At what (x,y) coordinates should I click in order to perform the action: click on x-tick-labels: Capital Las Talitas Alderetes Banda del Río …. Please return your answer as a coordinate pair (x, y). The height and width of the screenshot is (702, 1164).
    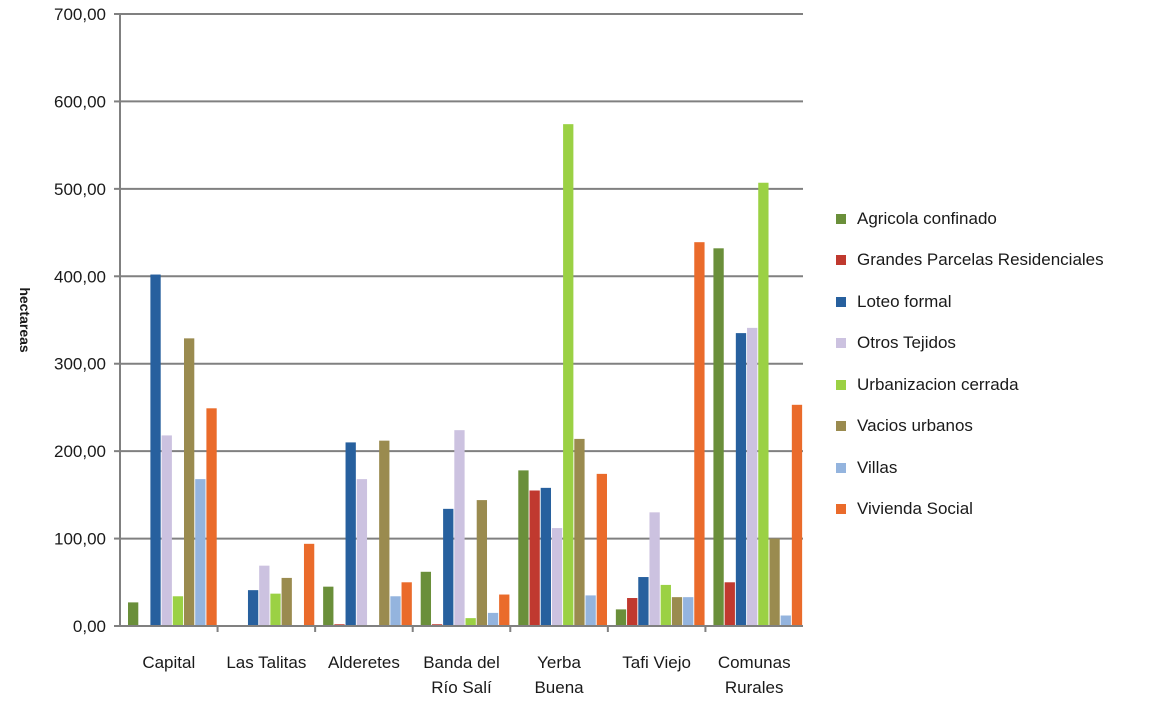
    Looking at the image, I should click on (466, 675).